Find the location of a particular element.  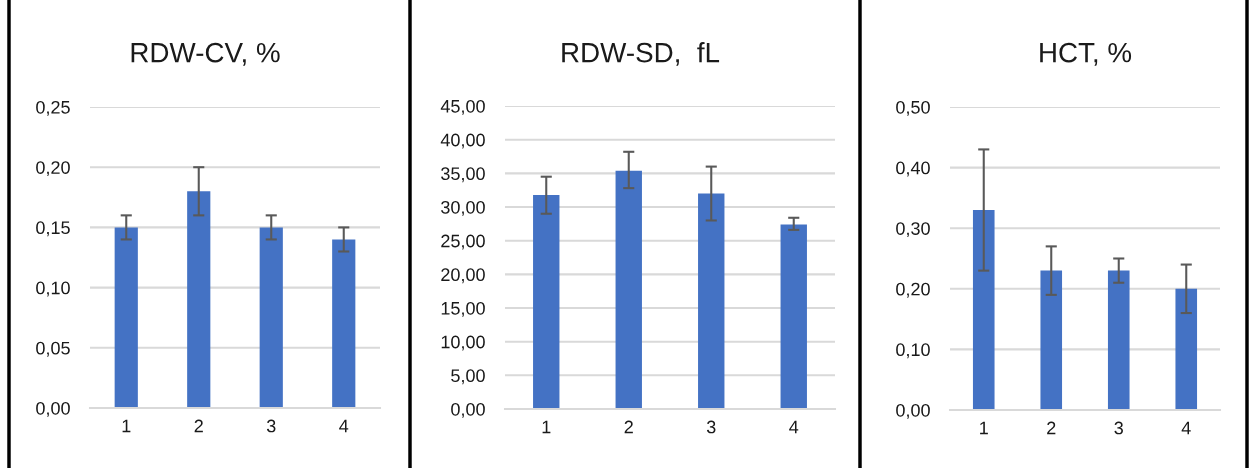

y-tick-label: 25,00 is located at coordinates (463, 242).